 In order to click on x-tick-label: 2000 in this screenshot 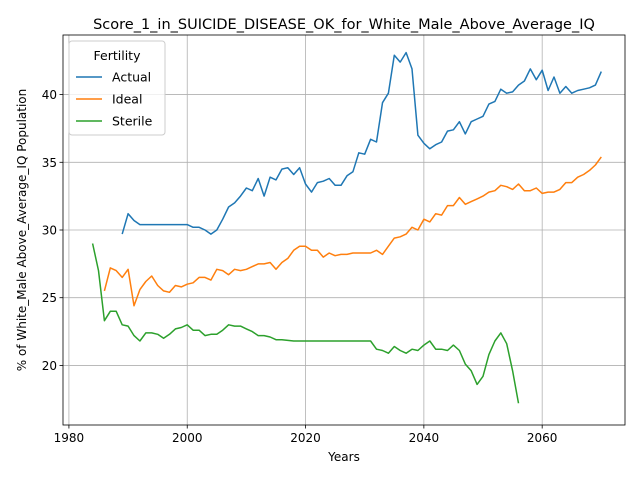, I will do `click(187, 438)`.